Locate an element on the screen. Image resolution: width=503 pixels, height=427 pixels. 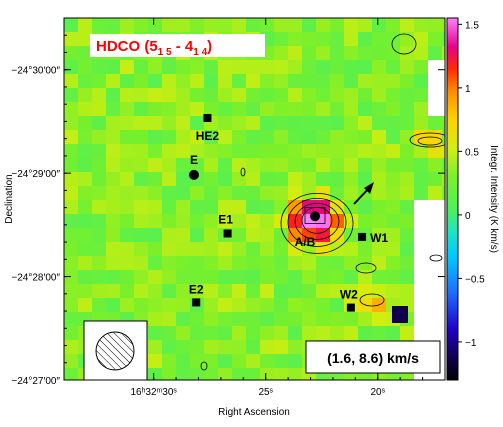
source-ab-marker is located at coordinates (315, 216).